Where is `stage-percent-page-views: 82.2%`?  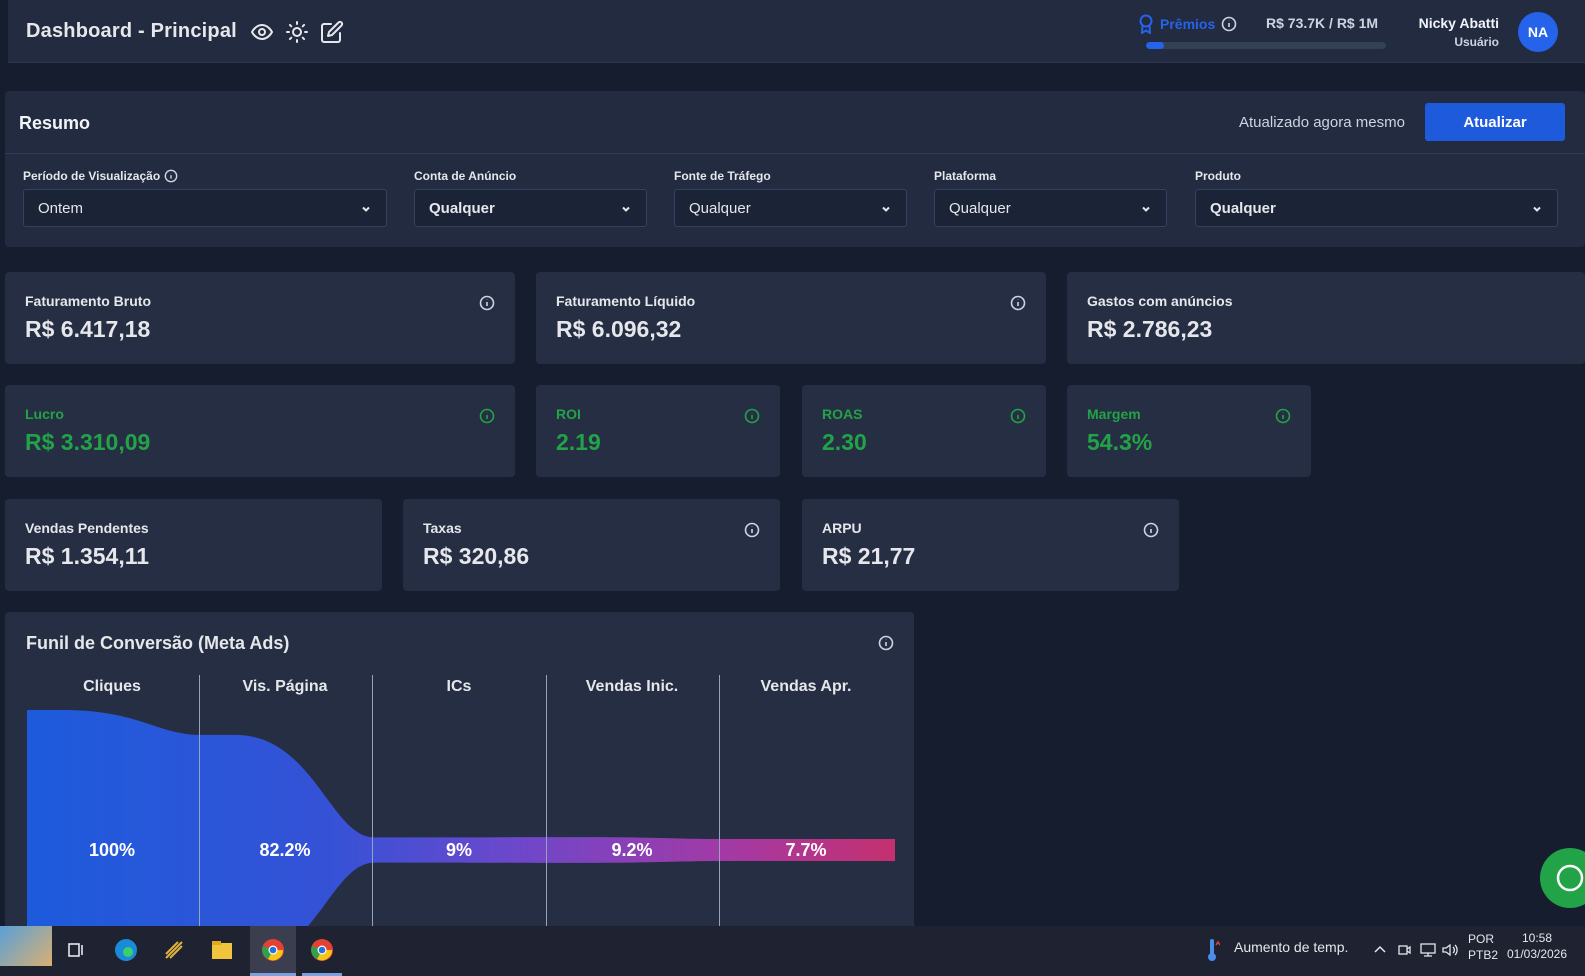 stage-percent-page-views: 82.2% is located at coordinates (285, 850).